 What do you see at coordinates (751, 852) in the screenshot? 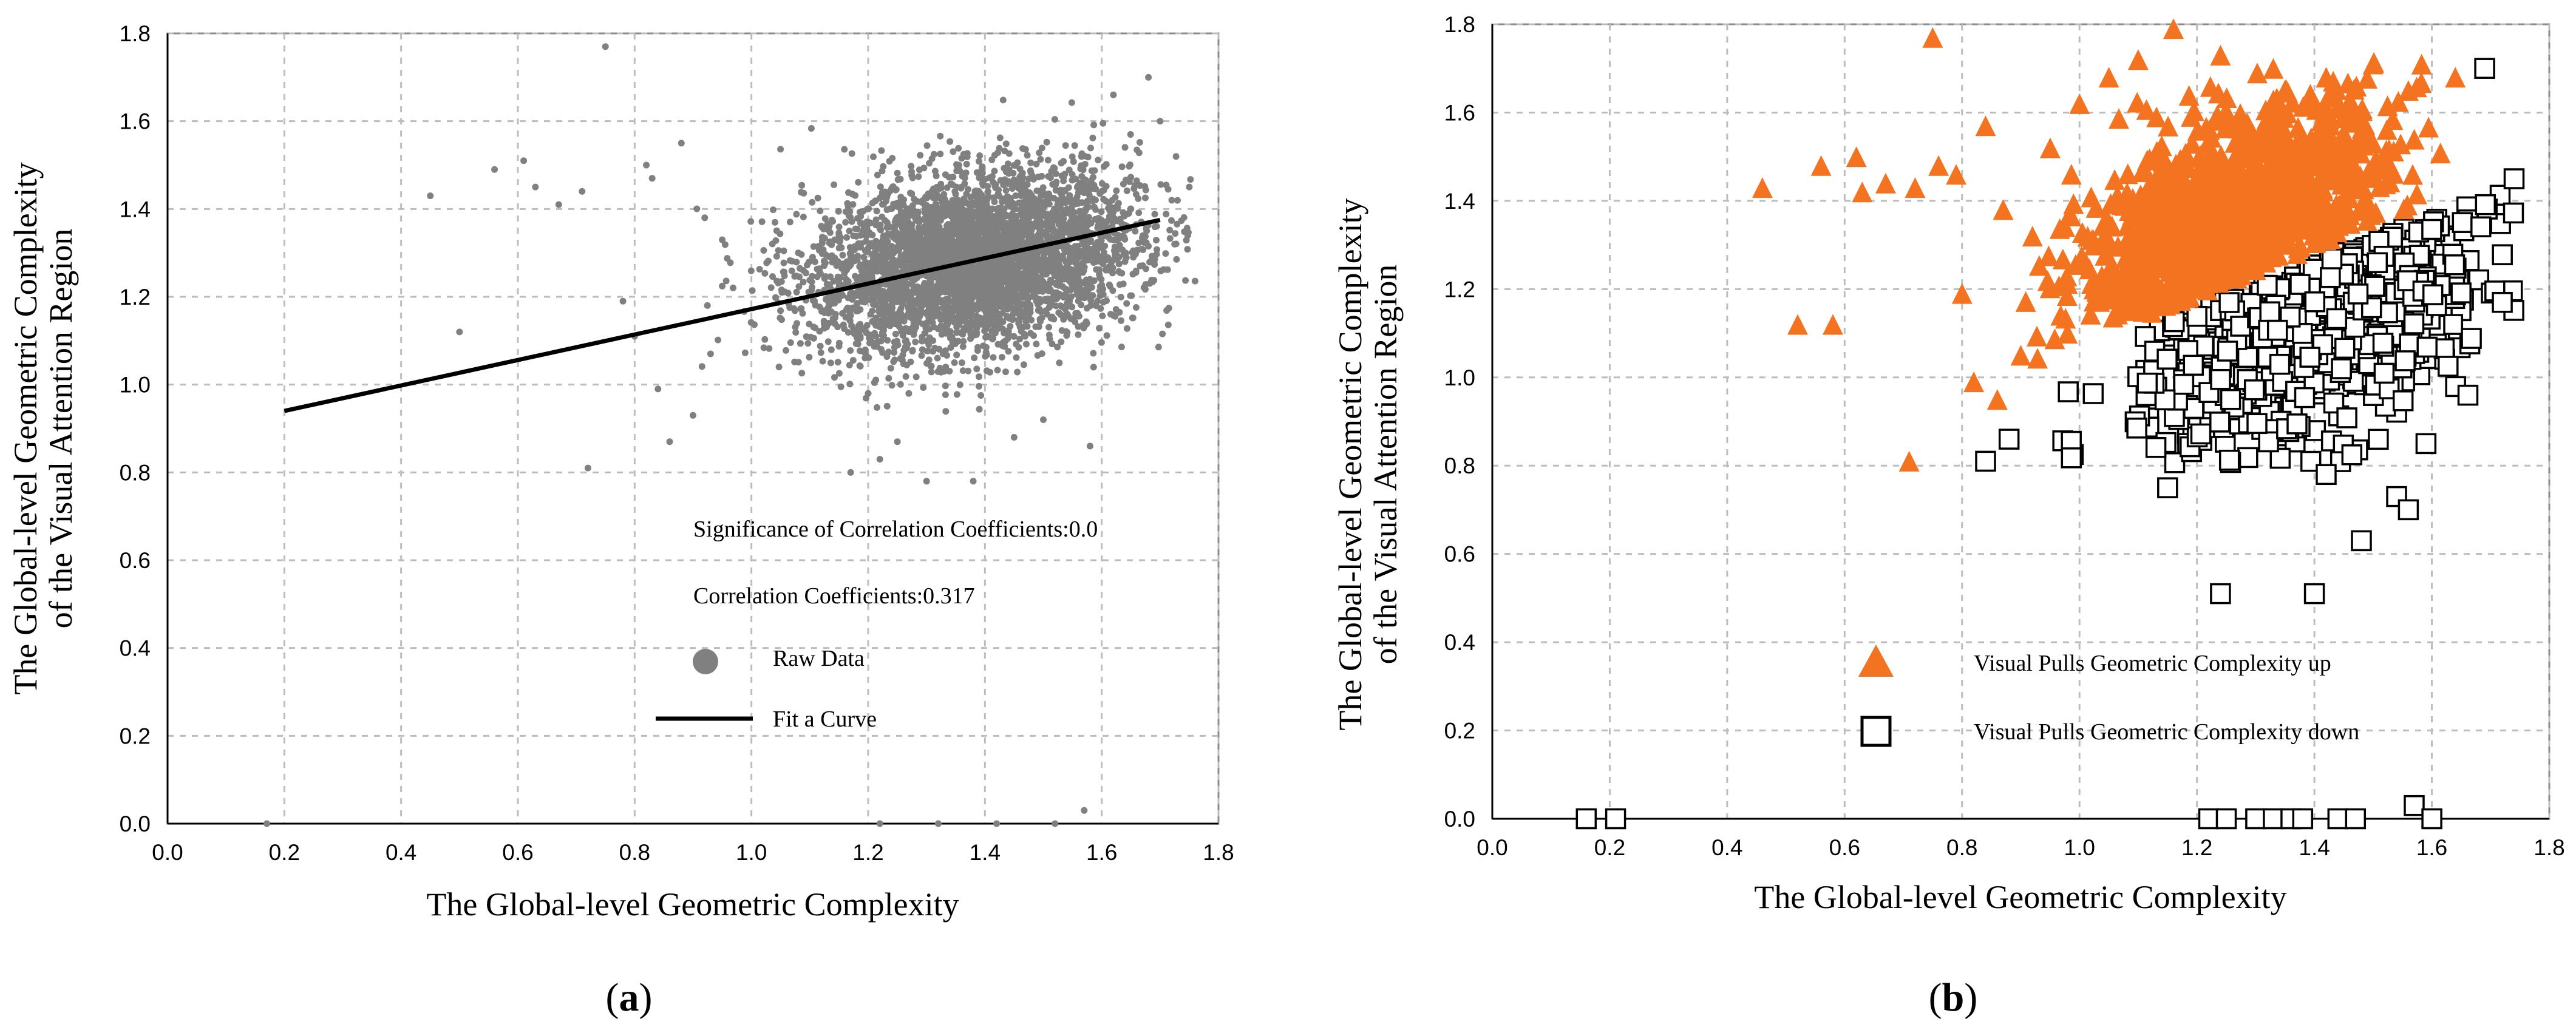
I see `a-x-tick-5: 1.0` at bounding box center [751, 852].